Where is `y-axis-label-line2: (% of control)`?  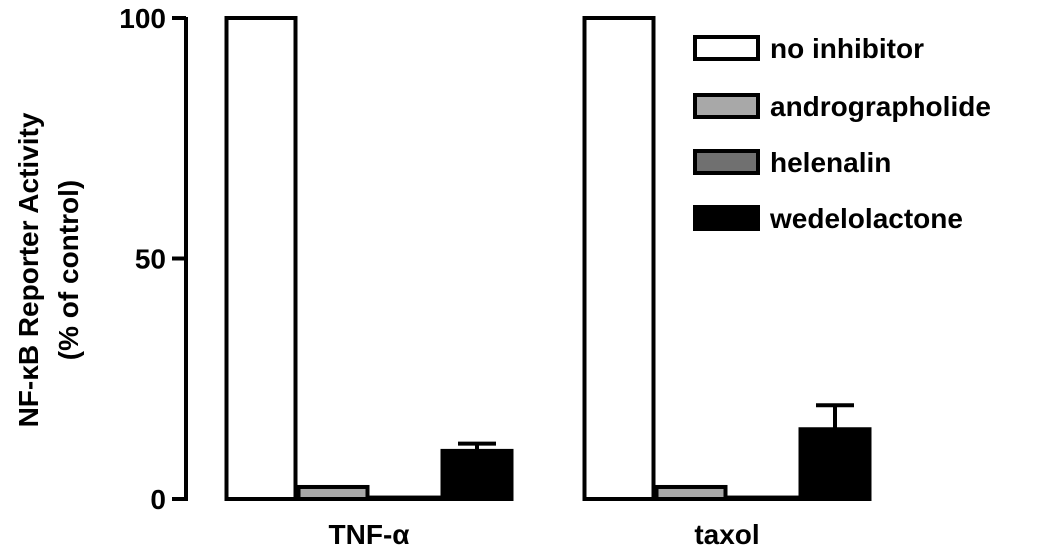
y-axis-label-line2: (% of control) is located at coordinates (68, 270).